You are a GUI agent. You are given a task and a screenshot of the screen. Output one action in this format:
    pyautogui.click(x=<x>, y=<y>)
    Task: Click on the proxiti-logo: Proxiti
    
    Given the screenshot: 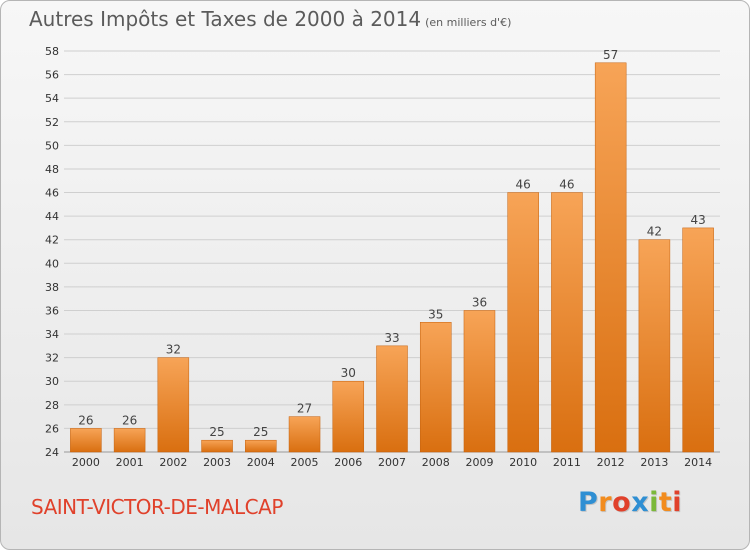 What is the action you would take?
    pyautogui.click(x=630, y=502)
    